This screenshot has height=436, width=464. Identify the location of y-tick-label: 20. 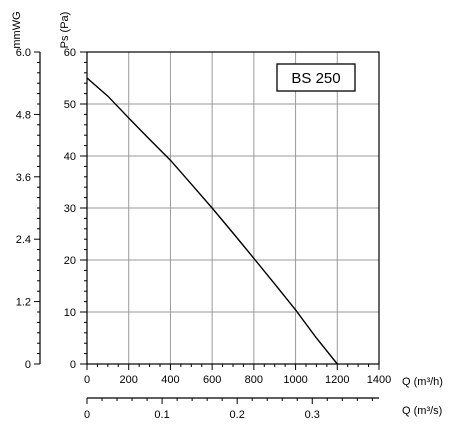
(70, 261).